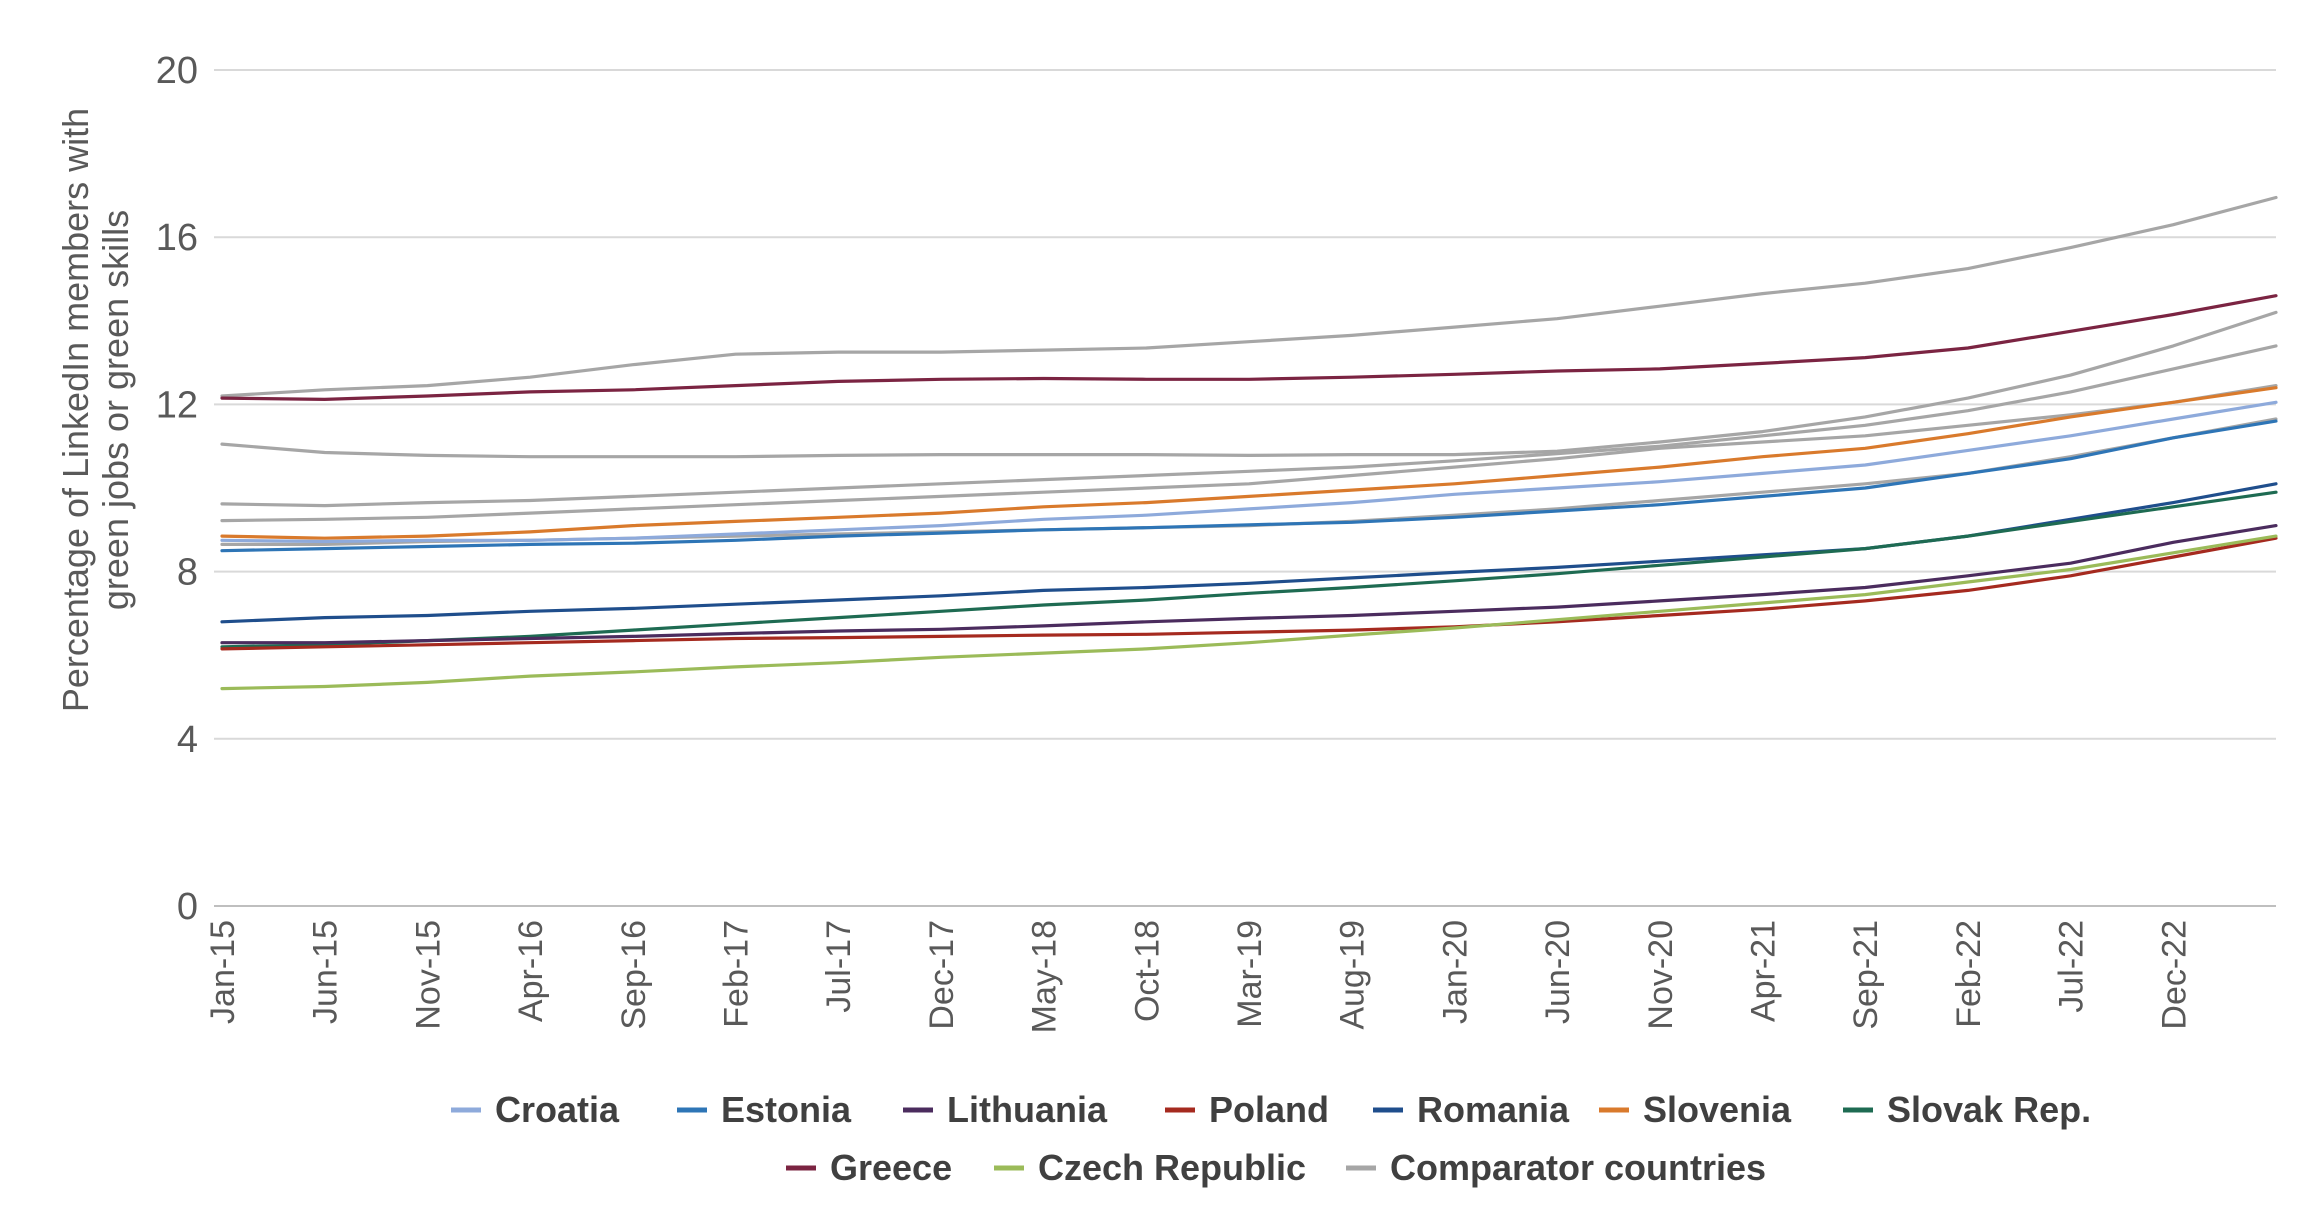 This screenshot has height=1228, width=2308. I want to click on x-tick-label: Mar-19, so click(1250, 974).